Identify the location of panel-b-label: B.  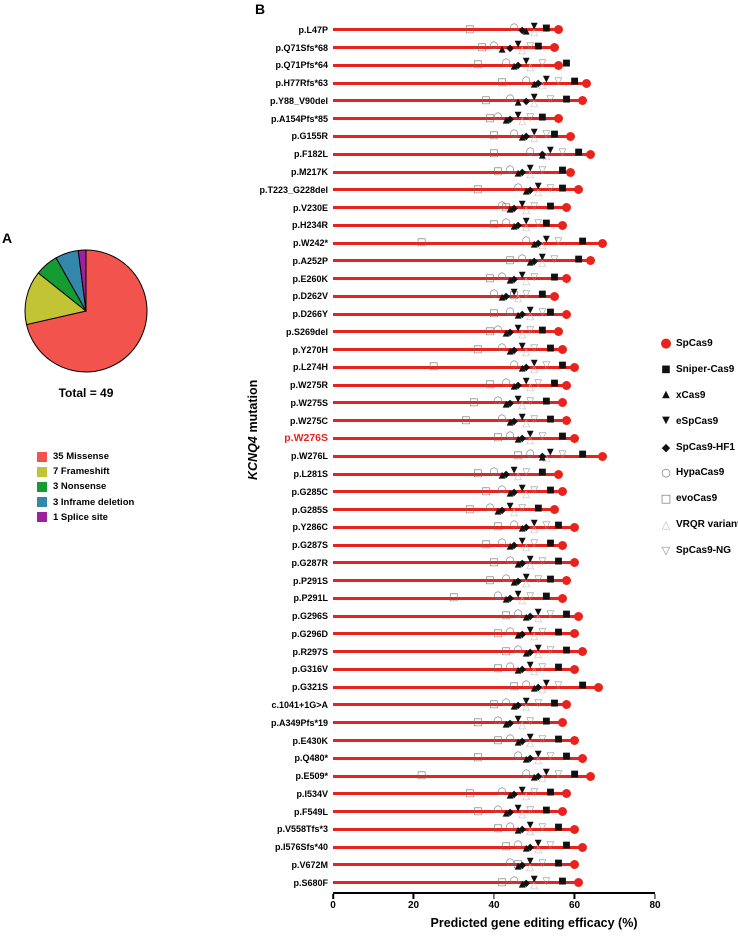
(260, 9).